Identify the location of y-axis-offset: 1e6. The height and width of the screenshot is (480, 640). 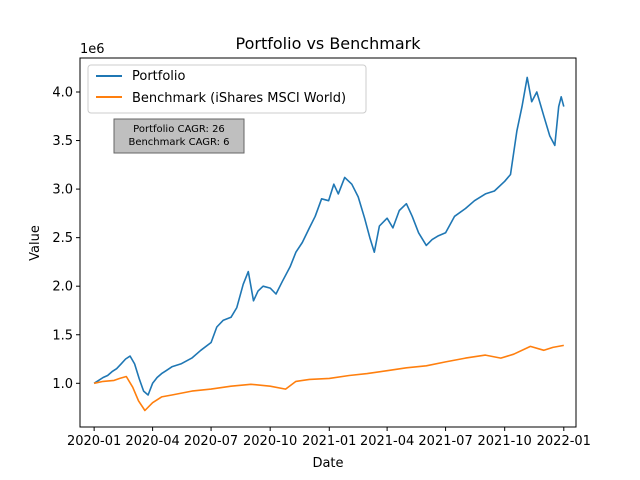
(92, 49).